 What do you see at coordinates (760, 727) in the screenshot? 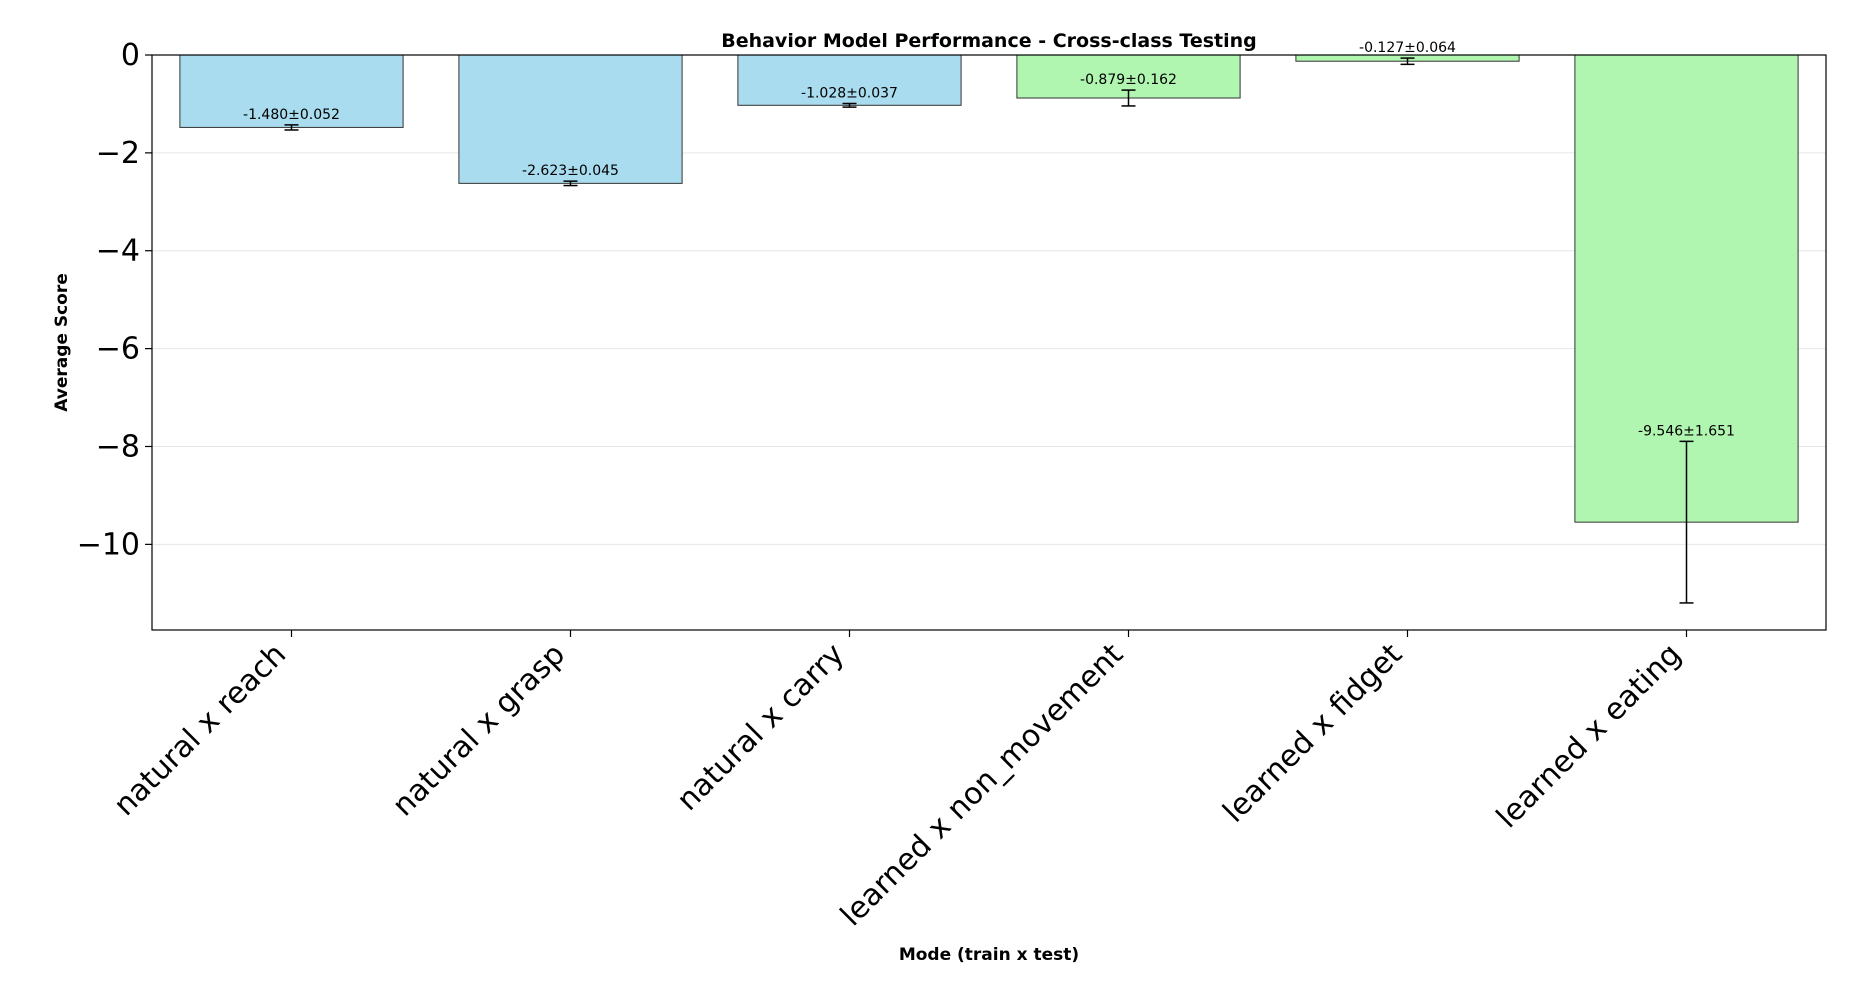
I see `x-tick-label: natural x carry` at bounding box center [760, 727].